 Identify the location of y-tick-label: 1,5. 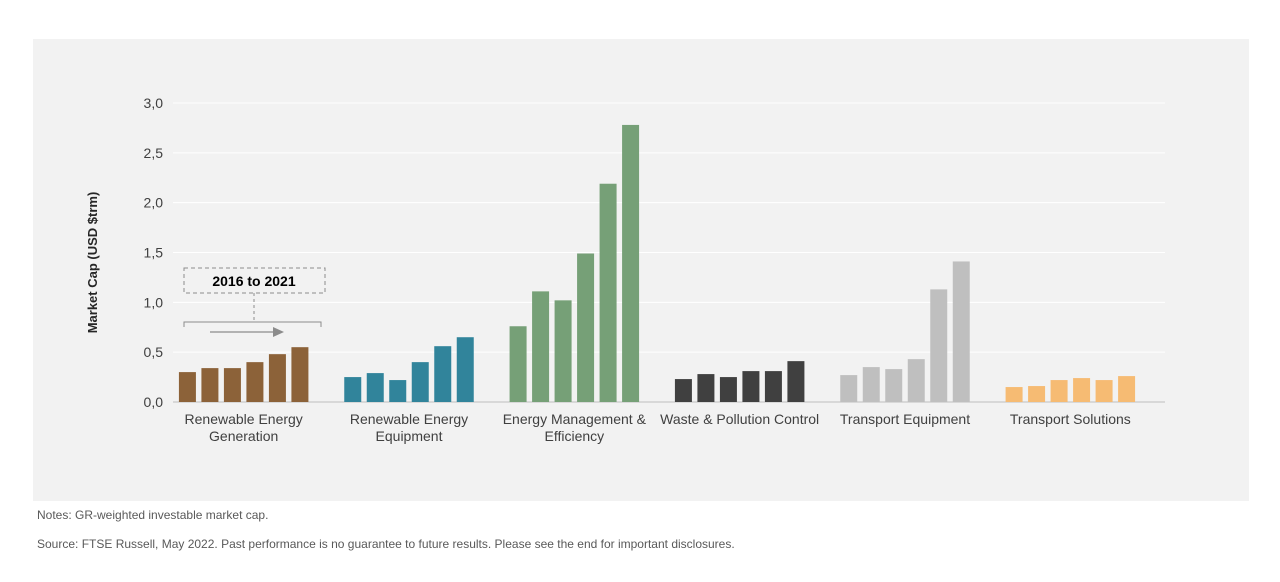
(154, 253).